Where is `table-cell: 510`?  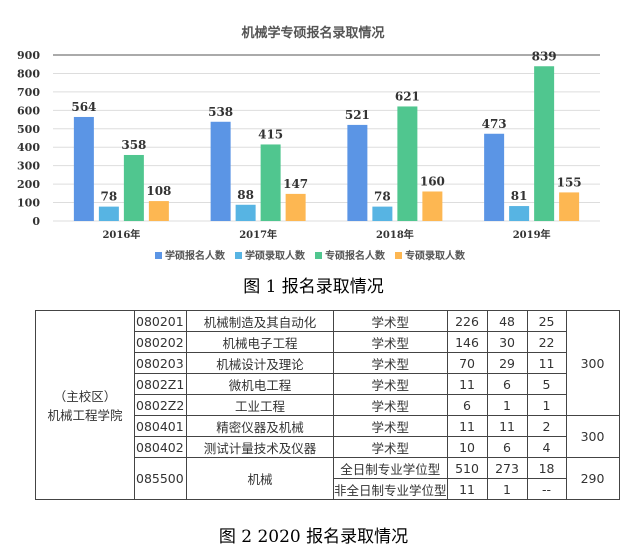
table-cell: 510 is located at coordinates (467, 468).